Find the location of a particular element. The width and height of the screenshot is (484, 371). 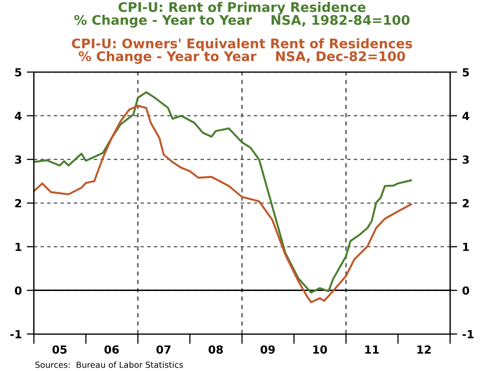

y-tick-label: 4 is located at coordinates (18, 116).